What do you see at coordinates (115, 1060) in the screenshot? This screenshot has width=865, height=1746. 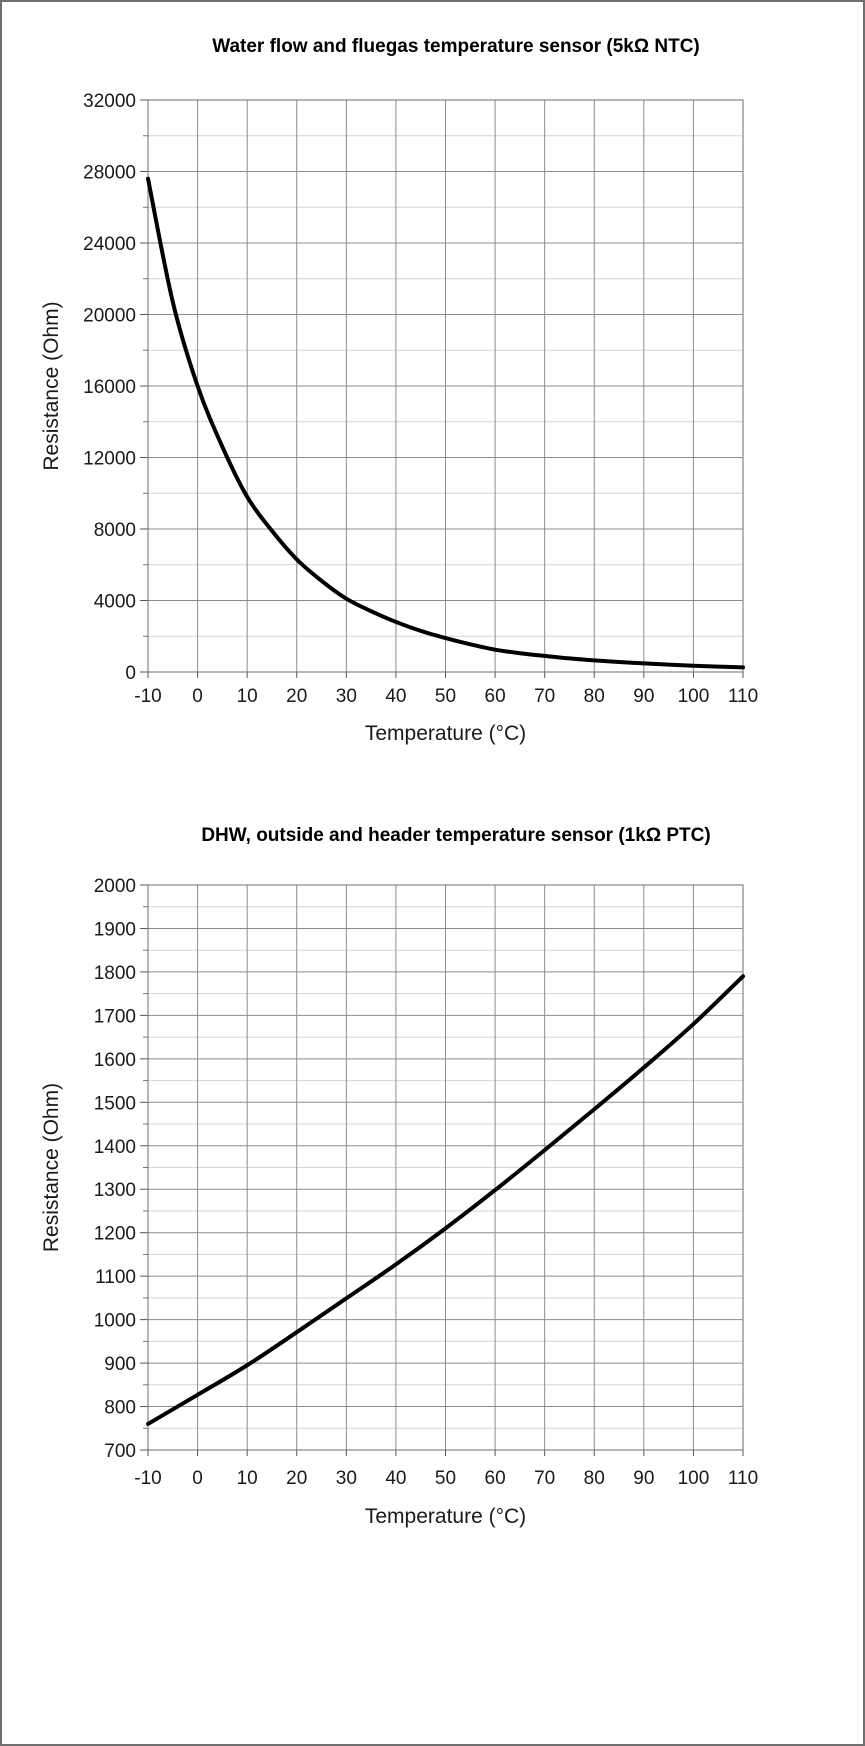 I see `y-tick-label: 1600` at bounding box center [115, 1060].